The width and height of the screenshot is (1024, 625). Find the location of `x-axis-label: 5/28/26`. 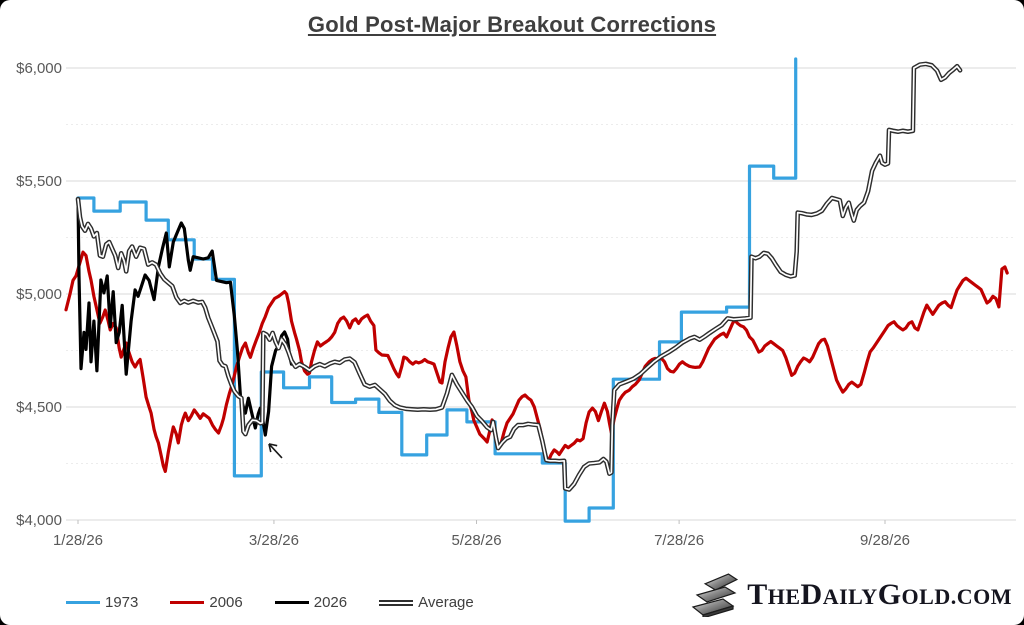

x-axis-label: 5/28/26 is located at coordinates (476, 540).